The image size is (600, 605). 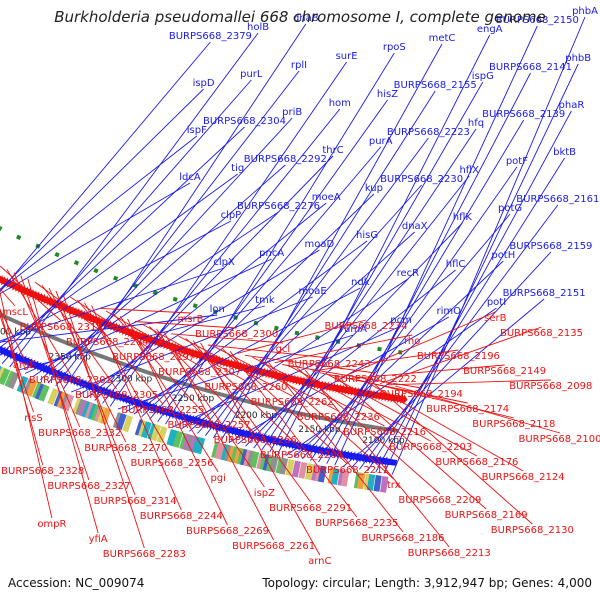 I want to click on forward-gene-label: BURPS668_2159, so click(x=550, y=246).